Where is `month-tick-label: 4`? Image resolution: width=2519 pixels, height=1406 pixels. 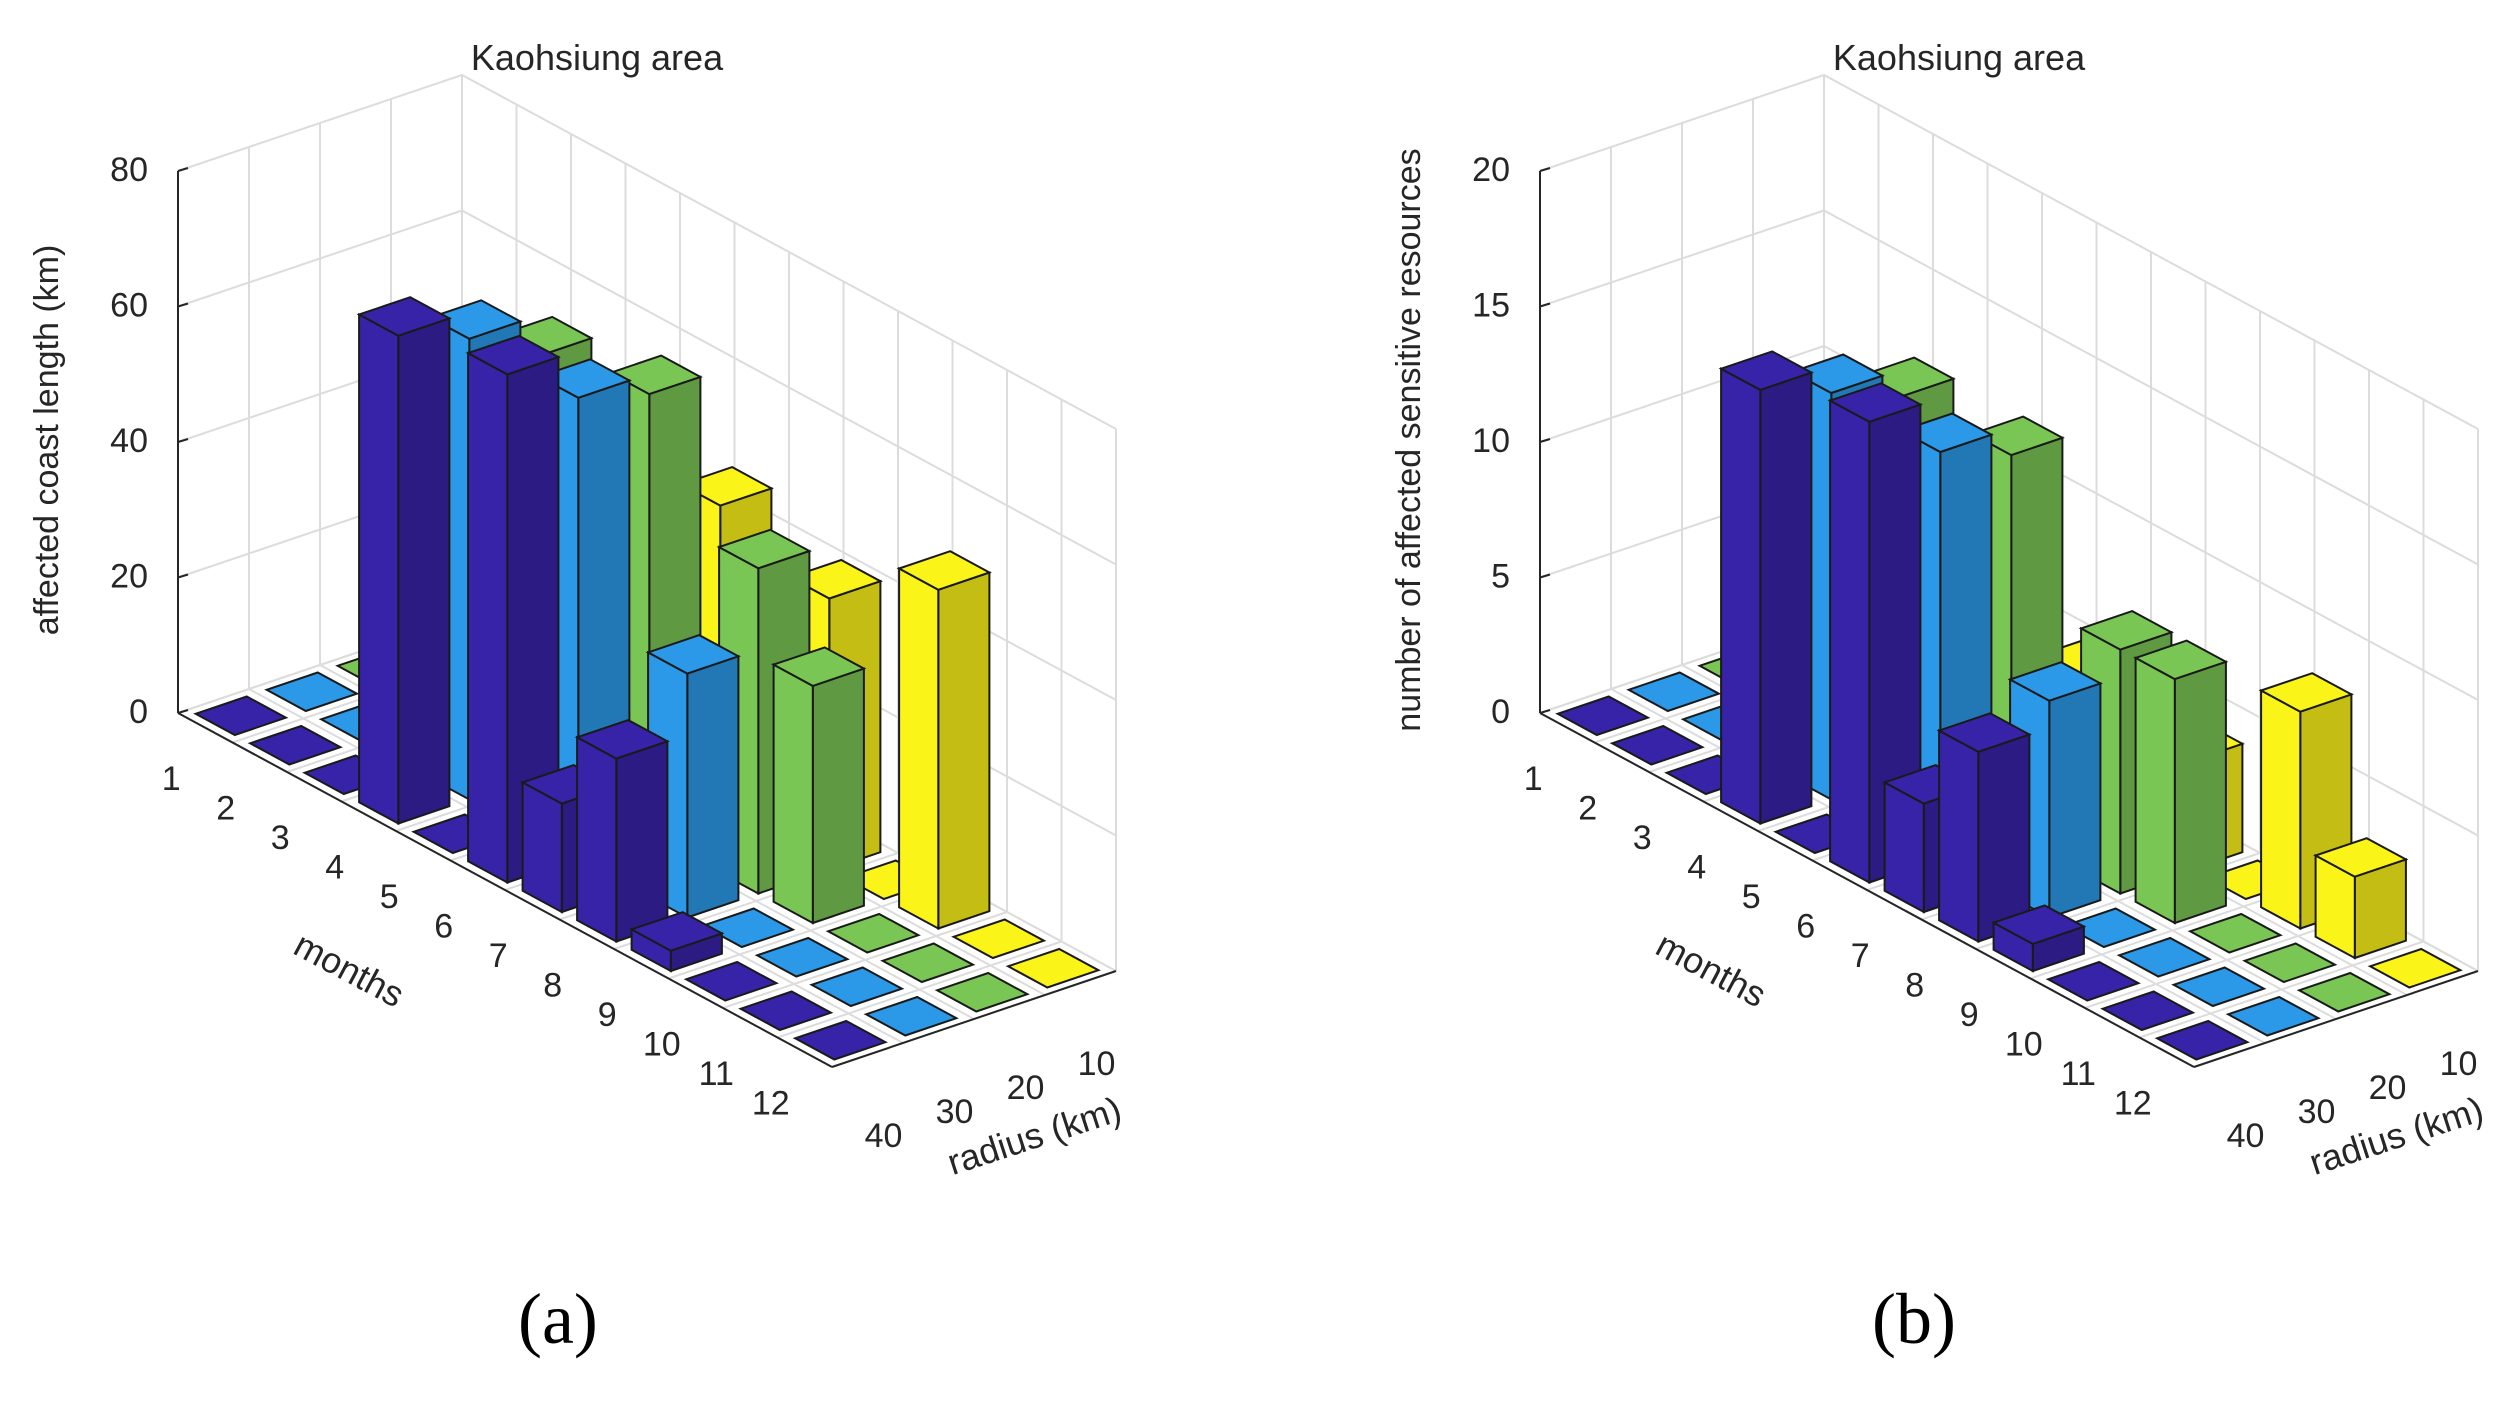 month-tick-label: 4 is located at coordinates (334, 867).